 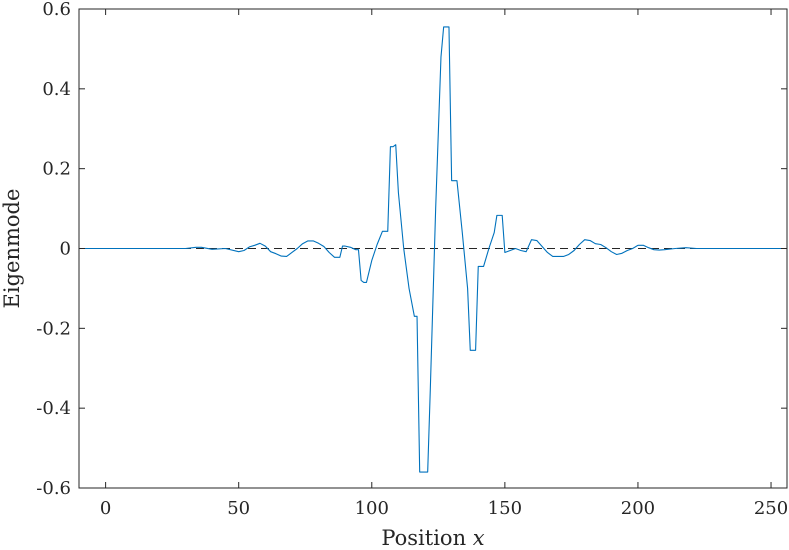 I want to click on y-tick-label: -0.4, so click(x=53, y=408).